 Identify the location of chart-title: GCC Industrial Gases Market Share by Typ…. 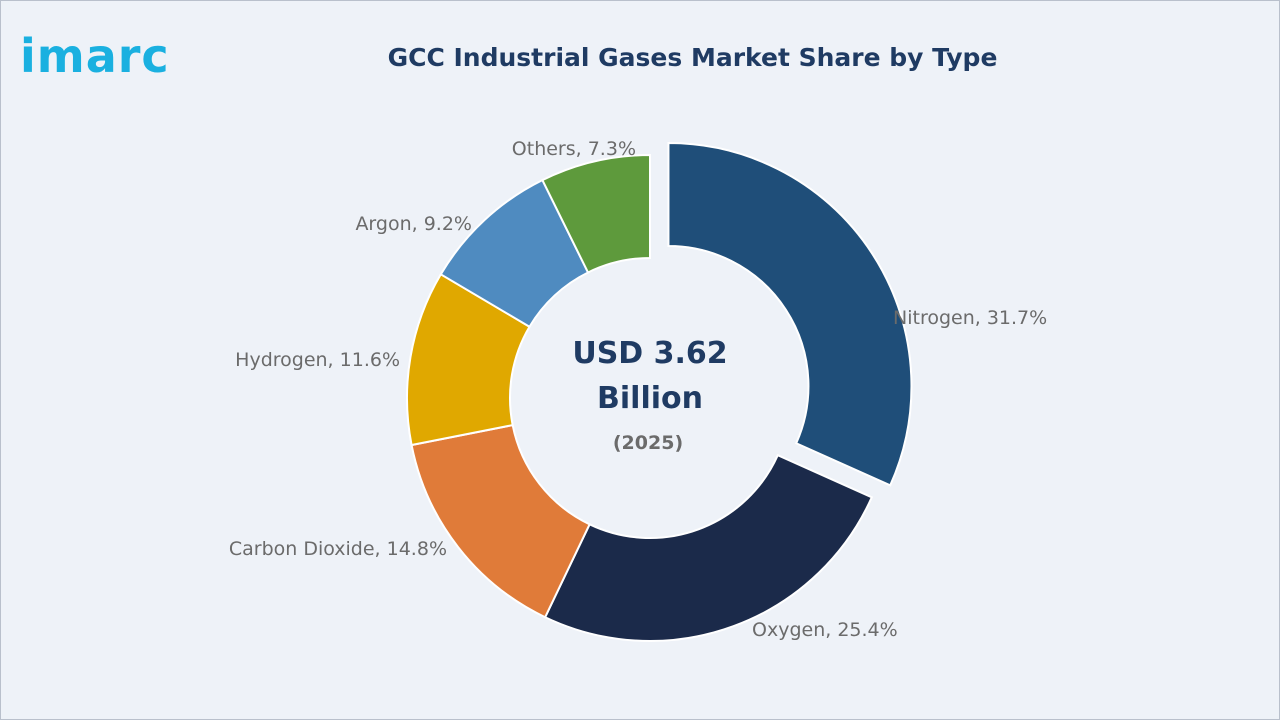
(692, 57).